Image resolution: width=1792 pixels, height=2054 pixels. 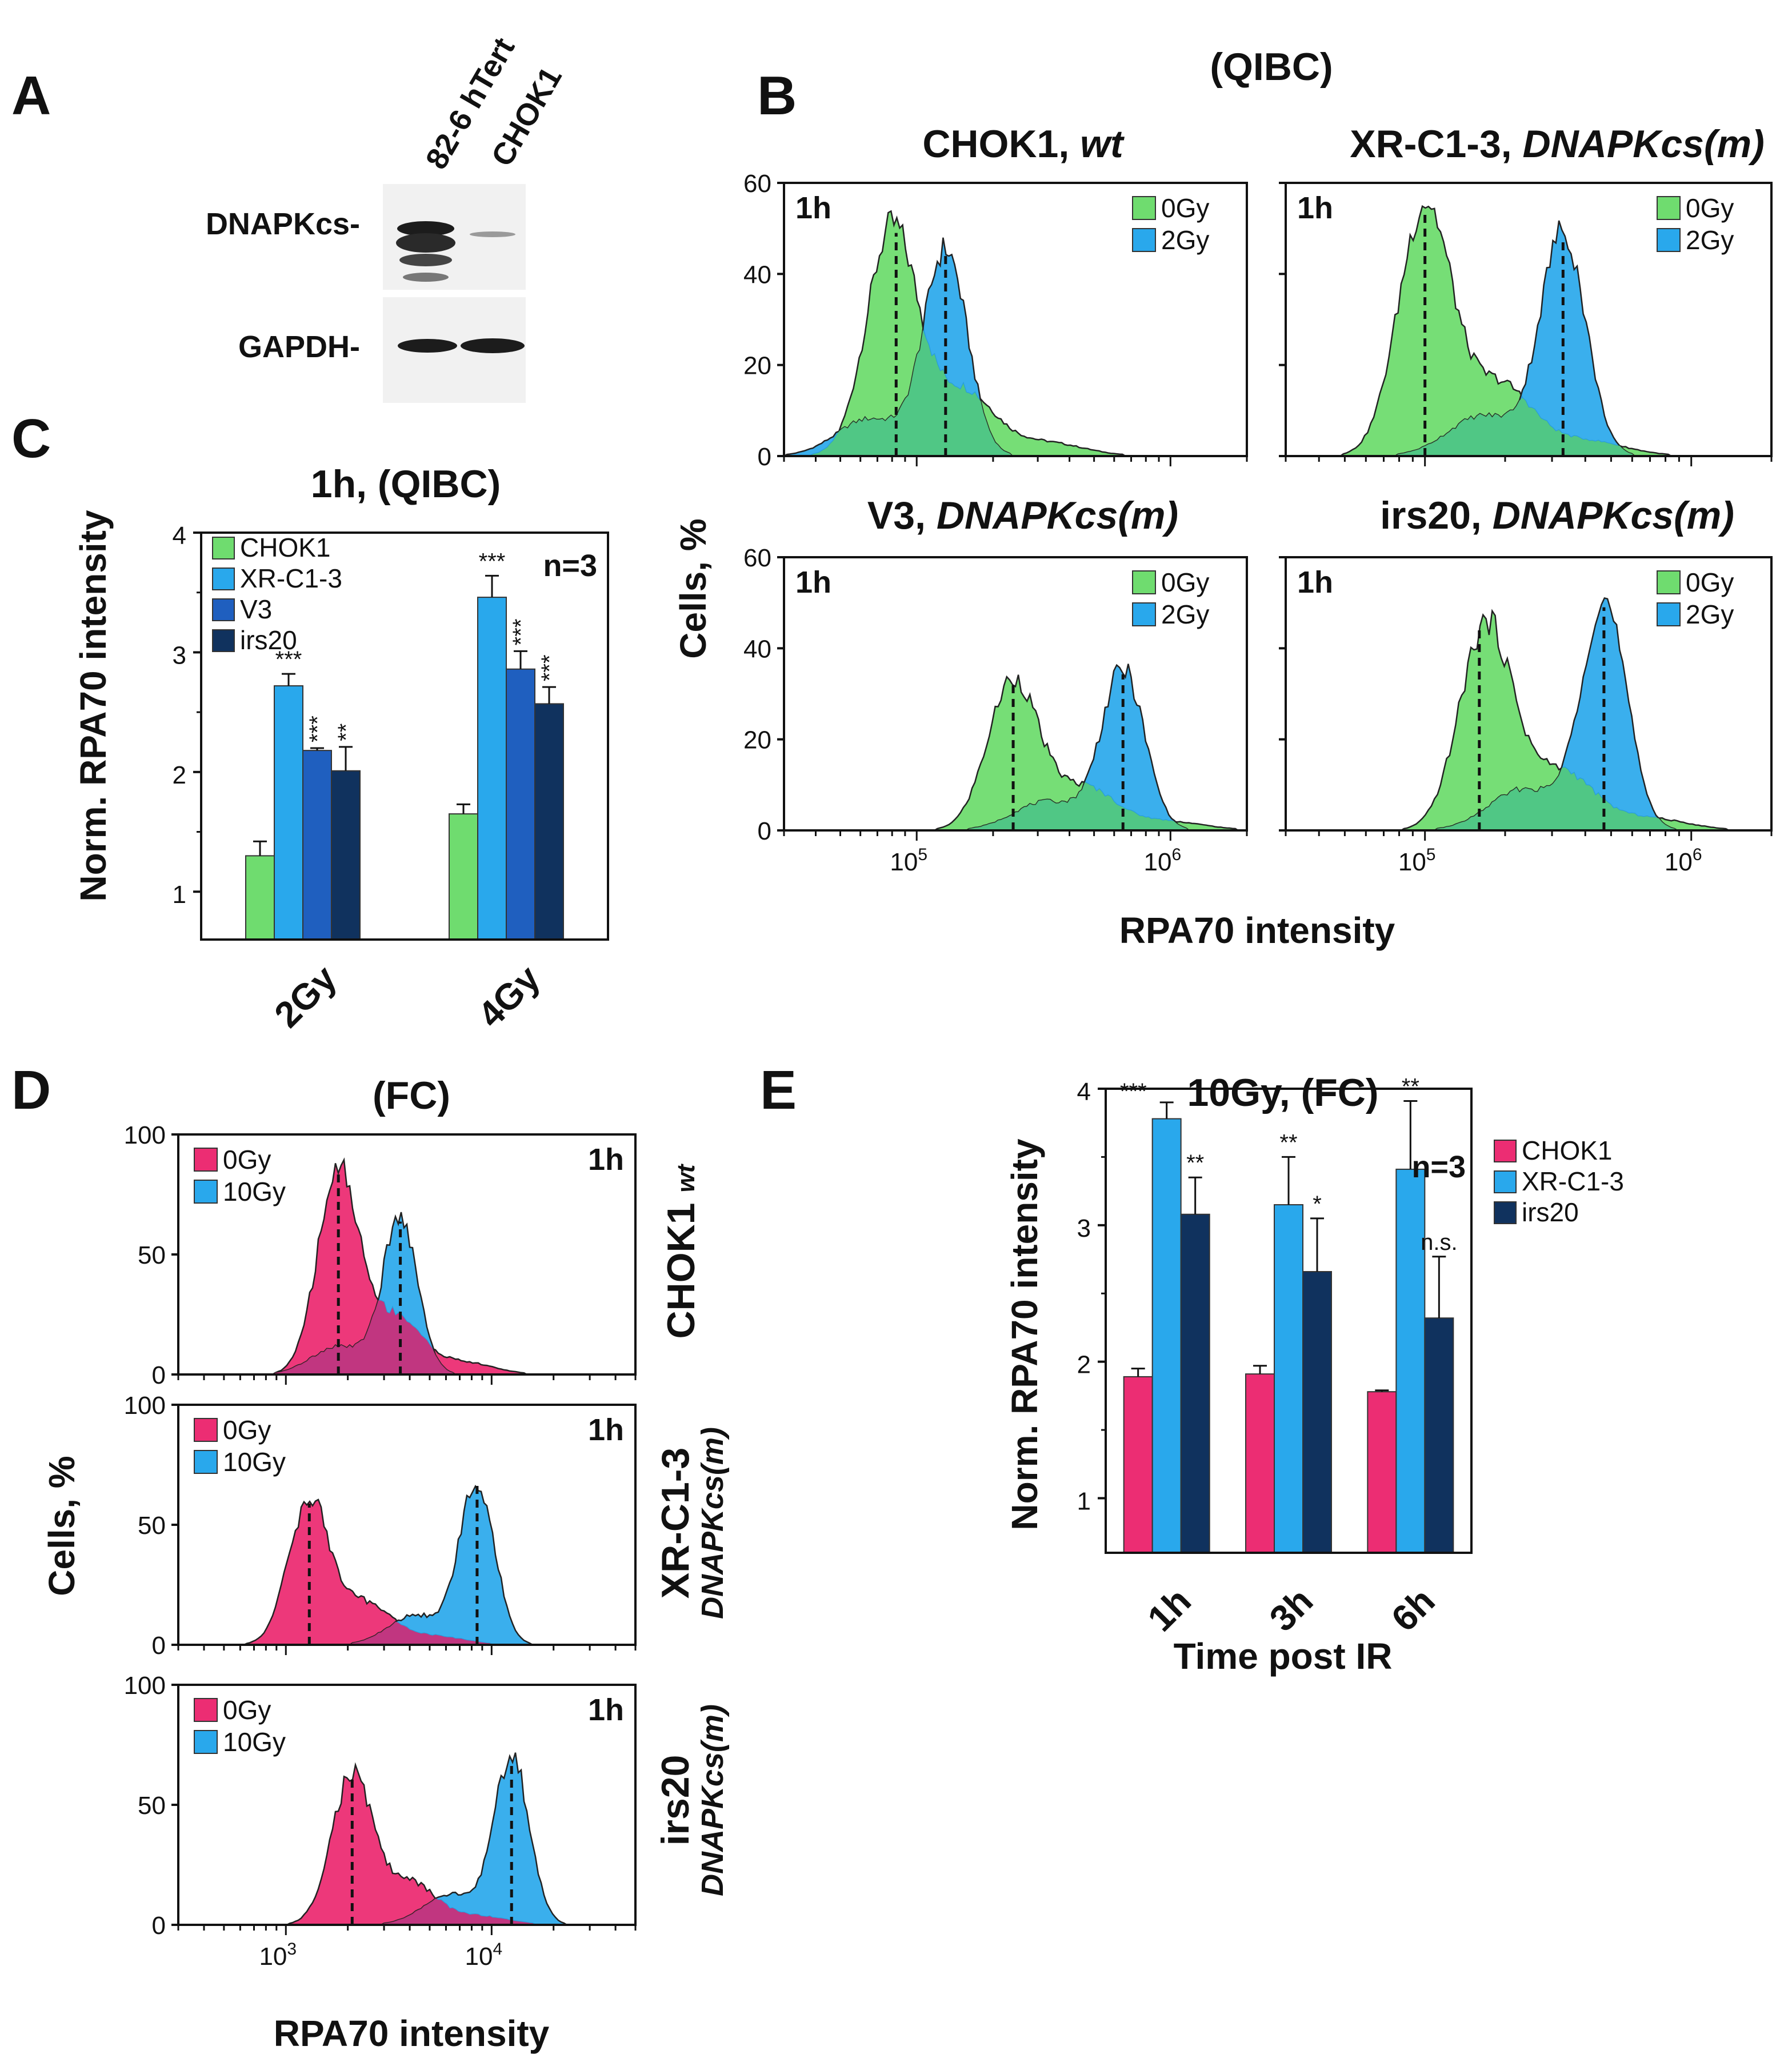 What do you see at coordinates (1413, 1610) in the screenshot?
I see `x-category-label: 6h` at bounding box center [1413, 1610].